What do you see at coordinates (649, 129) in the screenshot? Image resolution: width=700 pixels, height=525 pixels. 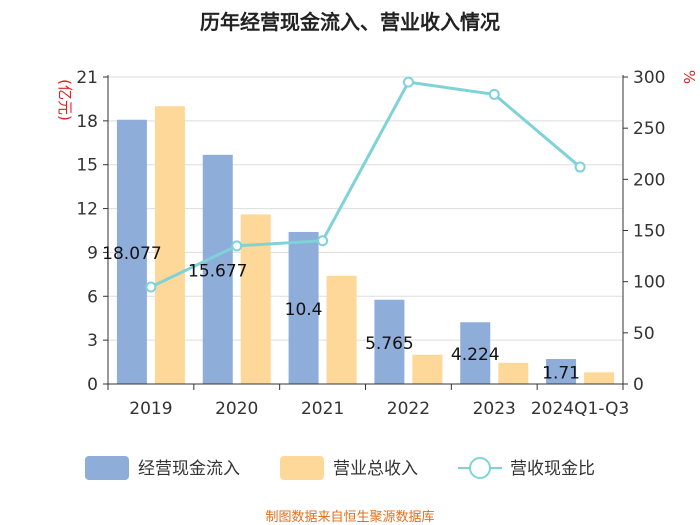 I see `right-tick-label: 250` at bounding box center [649, 129].